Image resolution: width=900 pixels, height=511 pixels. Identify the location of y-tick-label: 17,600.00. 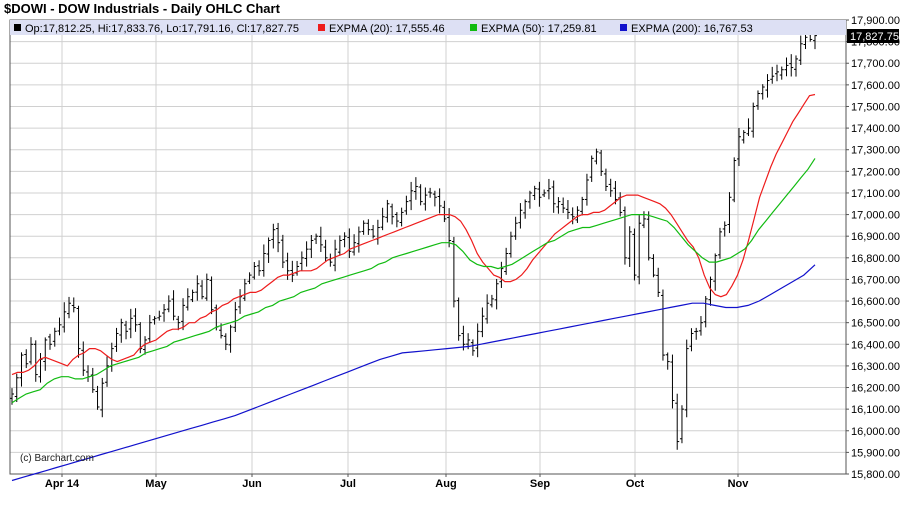
(875, 86).